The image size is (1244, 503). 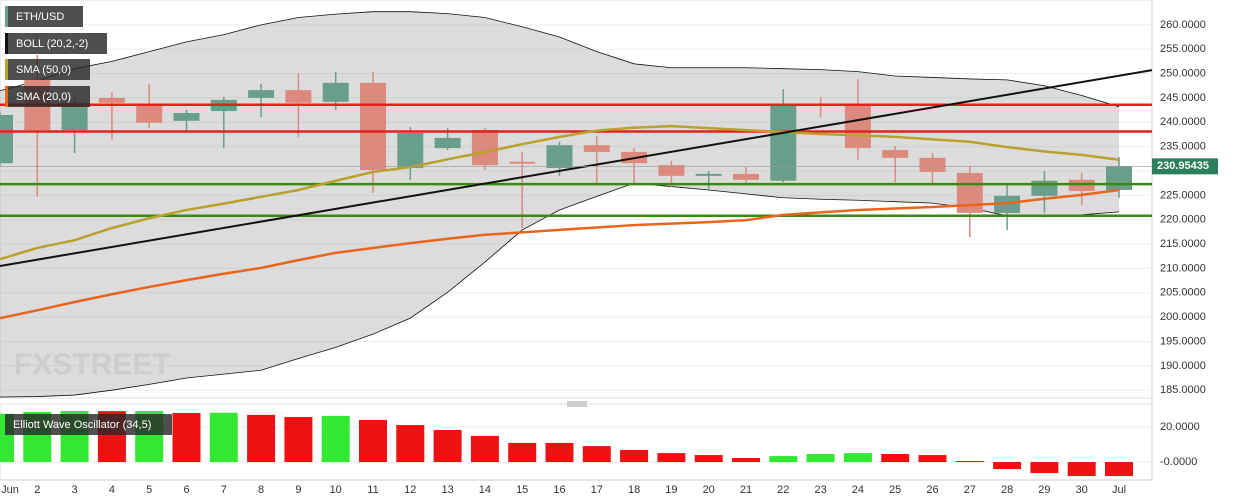 What do you see at coordinates (1183, 195) in the screenshot?
I see `y-tick-label: 225.0000` at bounding box center [1183, 195].